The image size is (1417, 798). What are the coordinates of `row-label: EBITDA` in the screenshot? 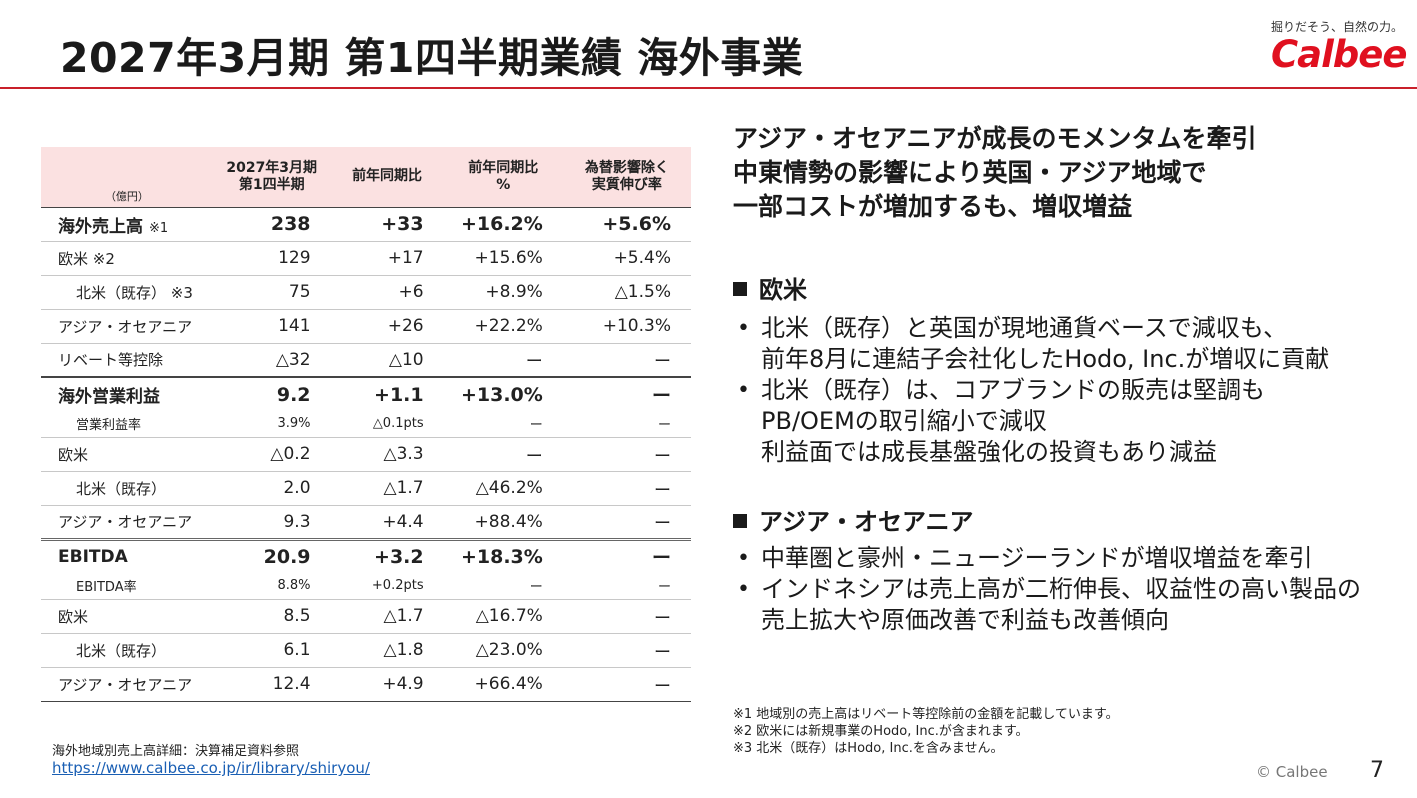 It's located at (93, 556).